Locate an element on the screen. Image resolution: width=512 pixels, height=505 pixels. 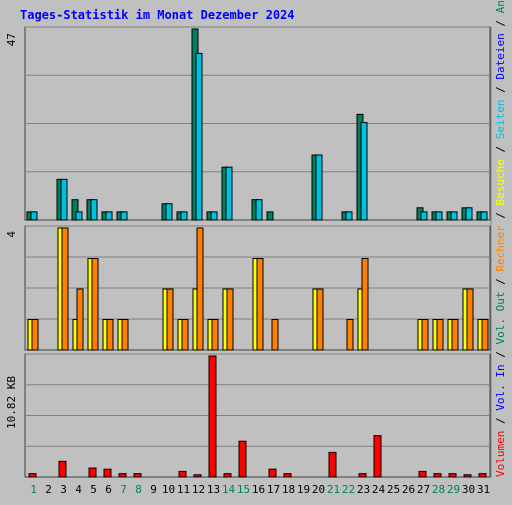
x-tick-label-day-29: 29 is located at coordinates (453, 489).